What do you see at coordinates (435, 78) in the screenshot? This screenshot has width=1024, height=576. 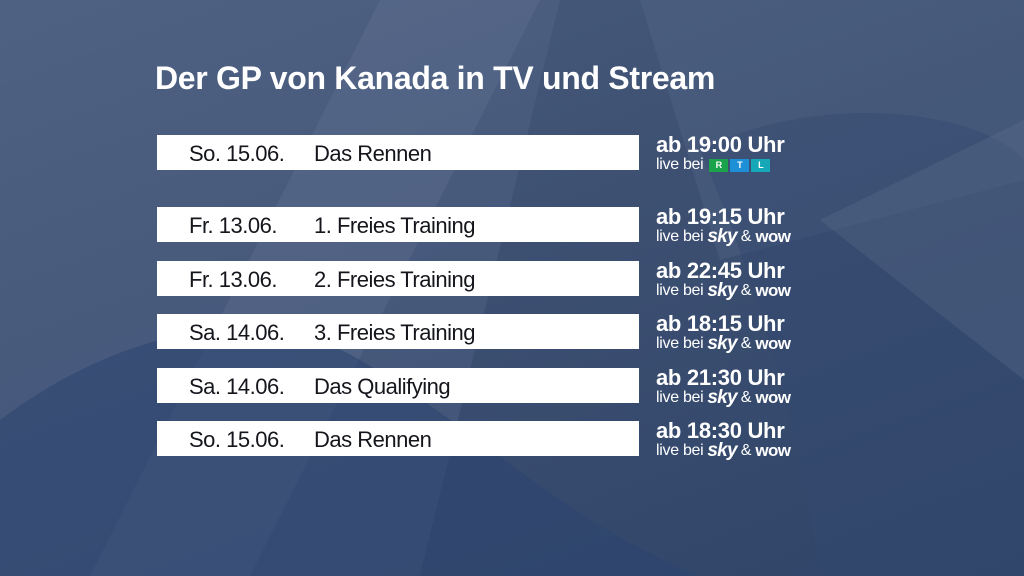 I see `page-title: Der GP von Kanada in TV und Stream` at bounding box center [435, 78].